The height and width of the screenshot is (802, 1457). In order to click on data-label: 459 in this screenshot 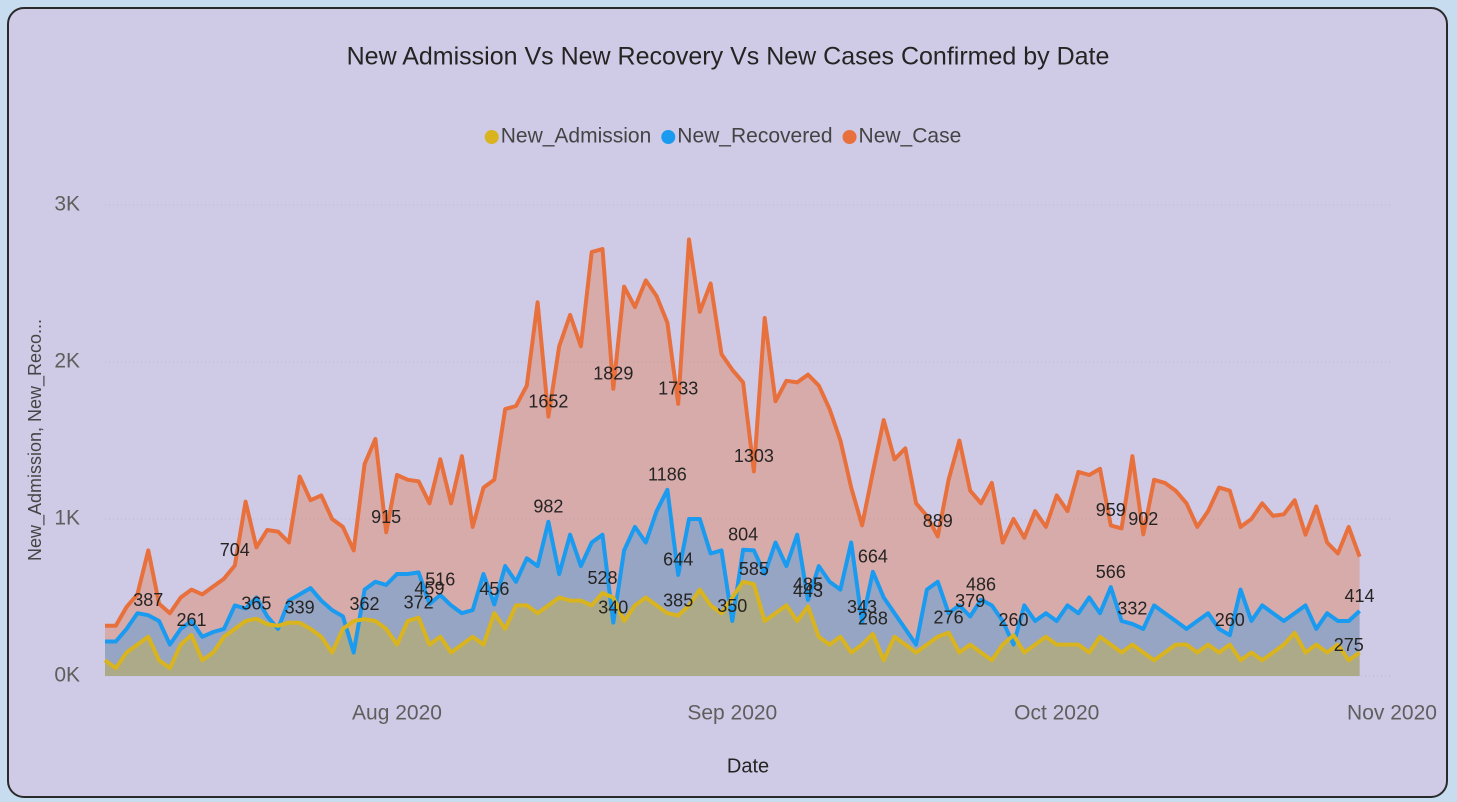, I will do `click(429, 589)`.